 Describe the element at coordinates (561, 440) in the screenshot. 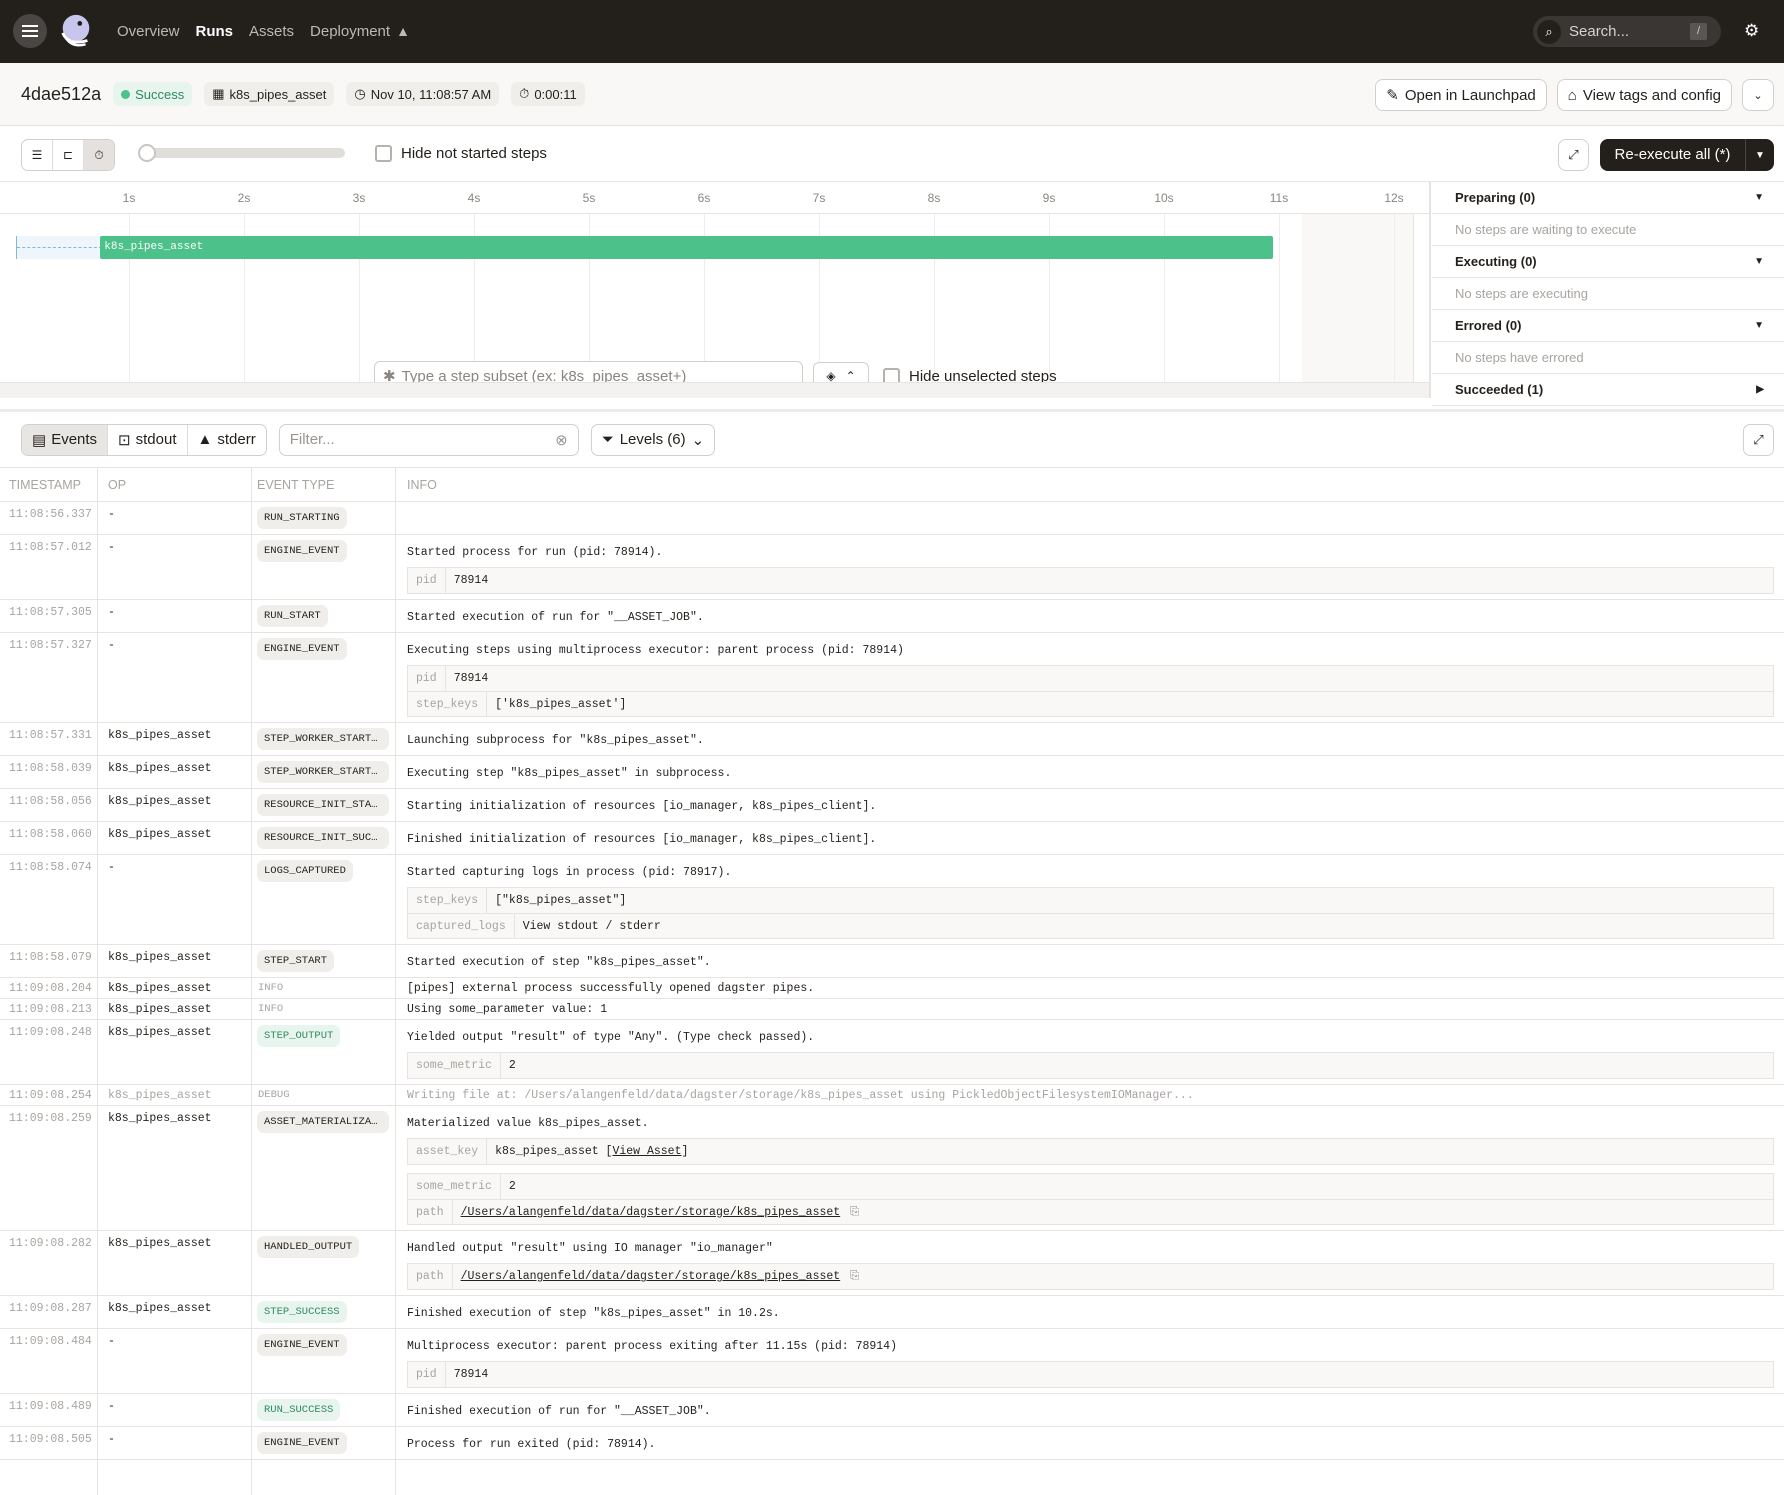

I see `clear-icon: ⊗` at that location.